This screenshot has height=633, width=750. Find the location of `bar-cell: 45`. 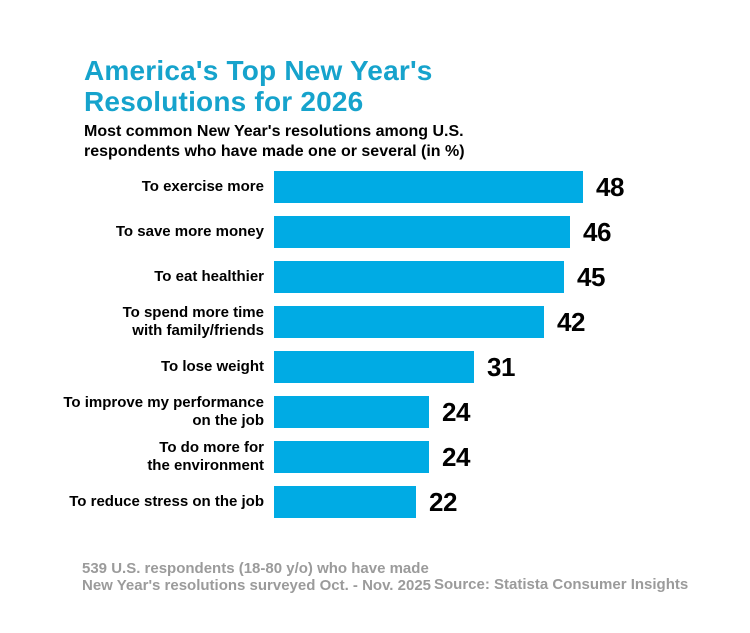

bar-cell: 45 is located at coordinates (439, 277).